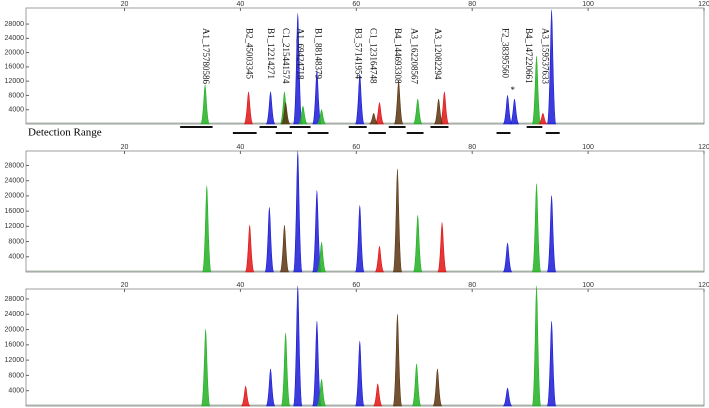 The height and width of the screenshot is (408, 709). What do you see at coordinates (206, 56) in the screenshot?
I see `allele-label: A1_175780586` at bounding box center [206, 56].